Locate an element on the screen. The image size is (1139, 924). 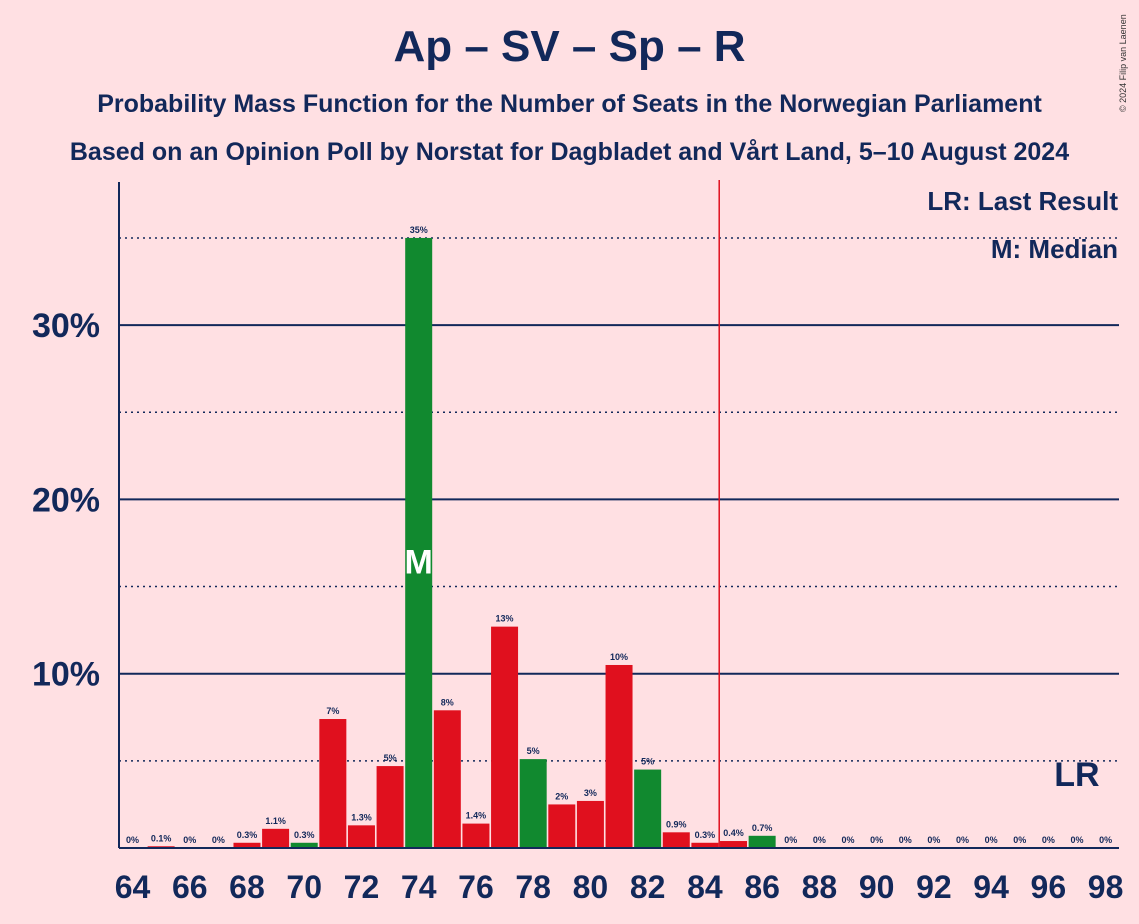
legend-last-result: LR: Last Result is located at coordinates (1022, 201).